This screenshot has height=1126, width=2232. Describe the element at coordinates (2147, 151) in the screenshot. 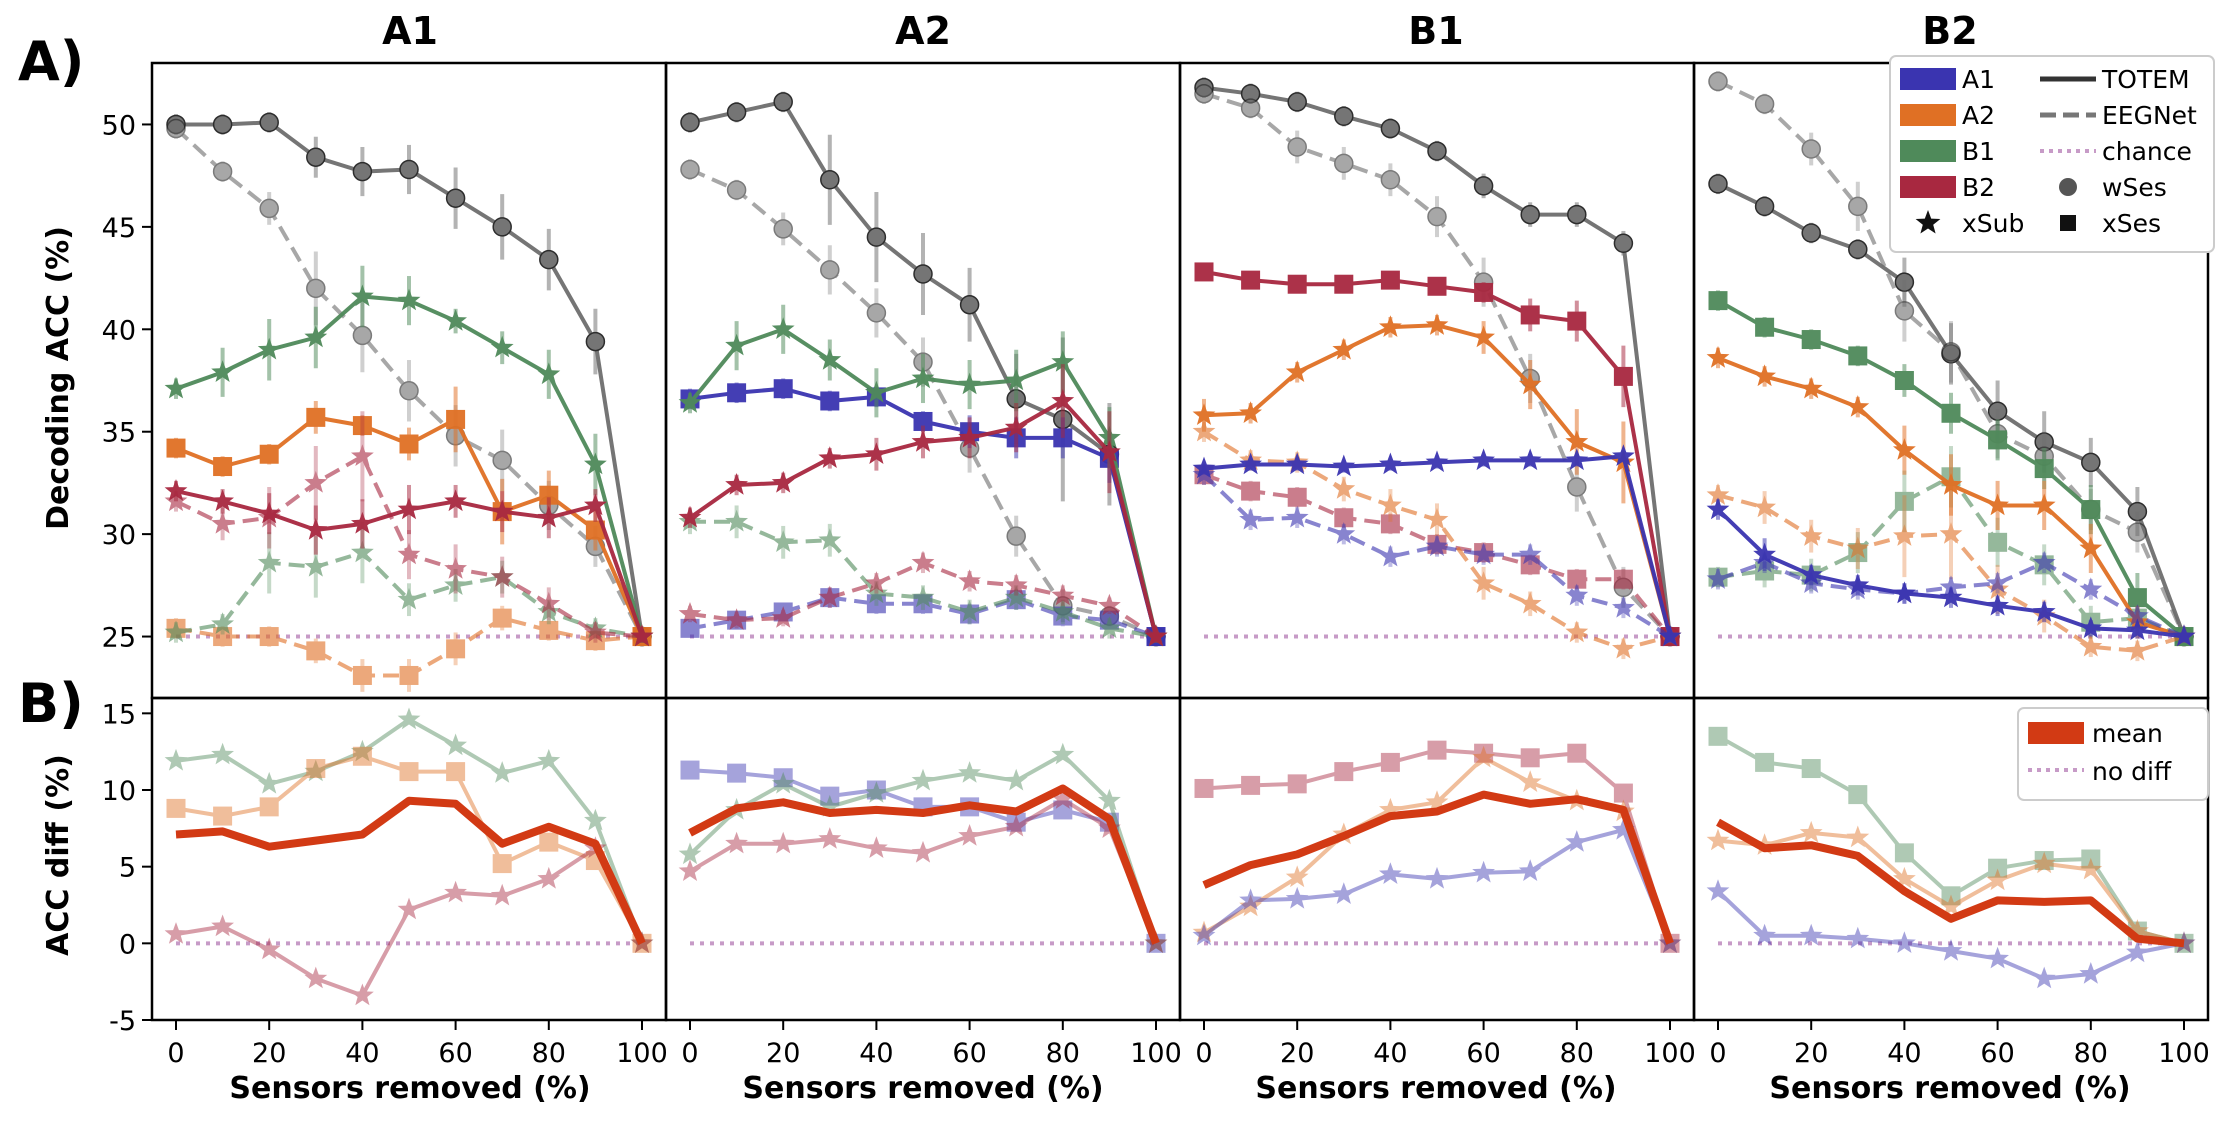

I see `legend-label-chance: chance` at that location.